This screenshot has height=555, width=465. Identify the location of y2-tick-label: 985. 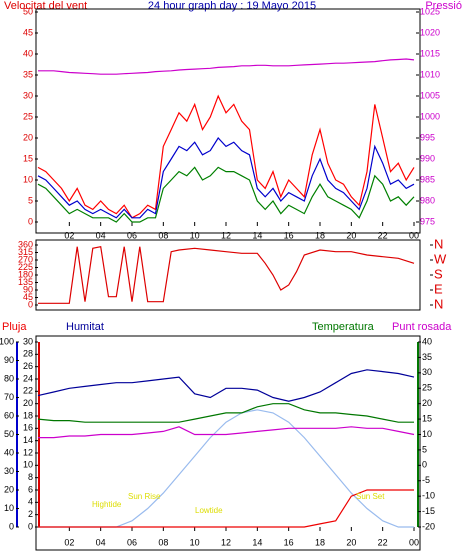
(427, 179).